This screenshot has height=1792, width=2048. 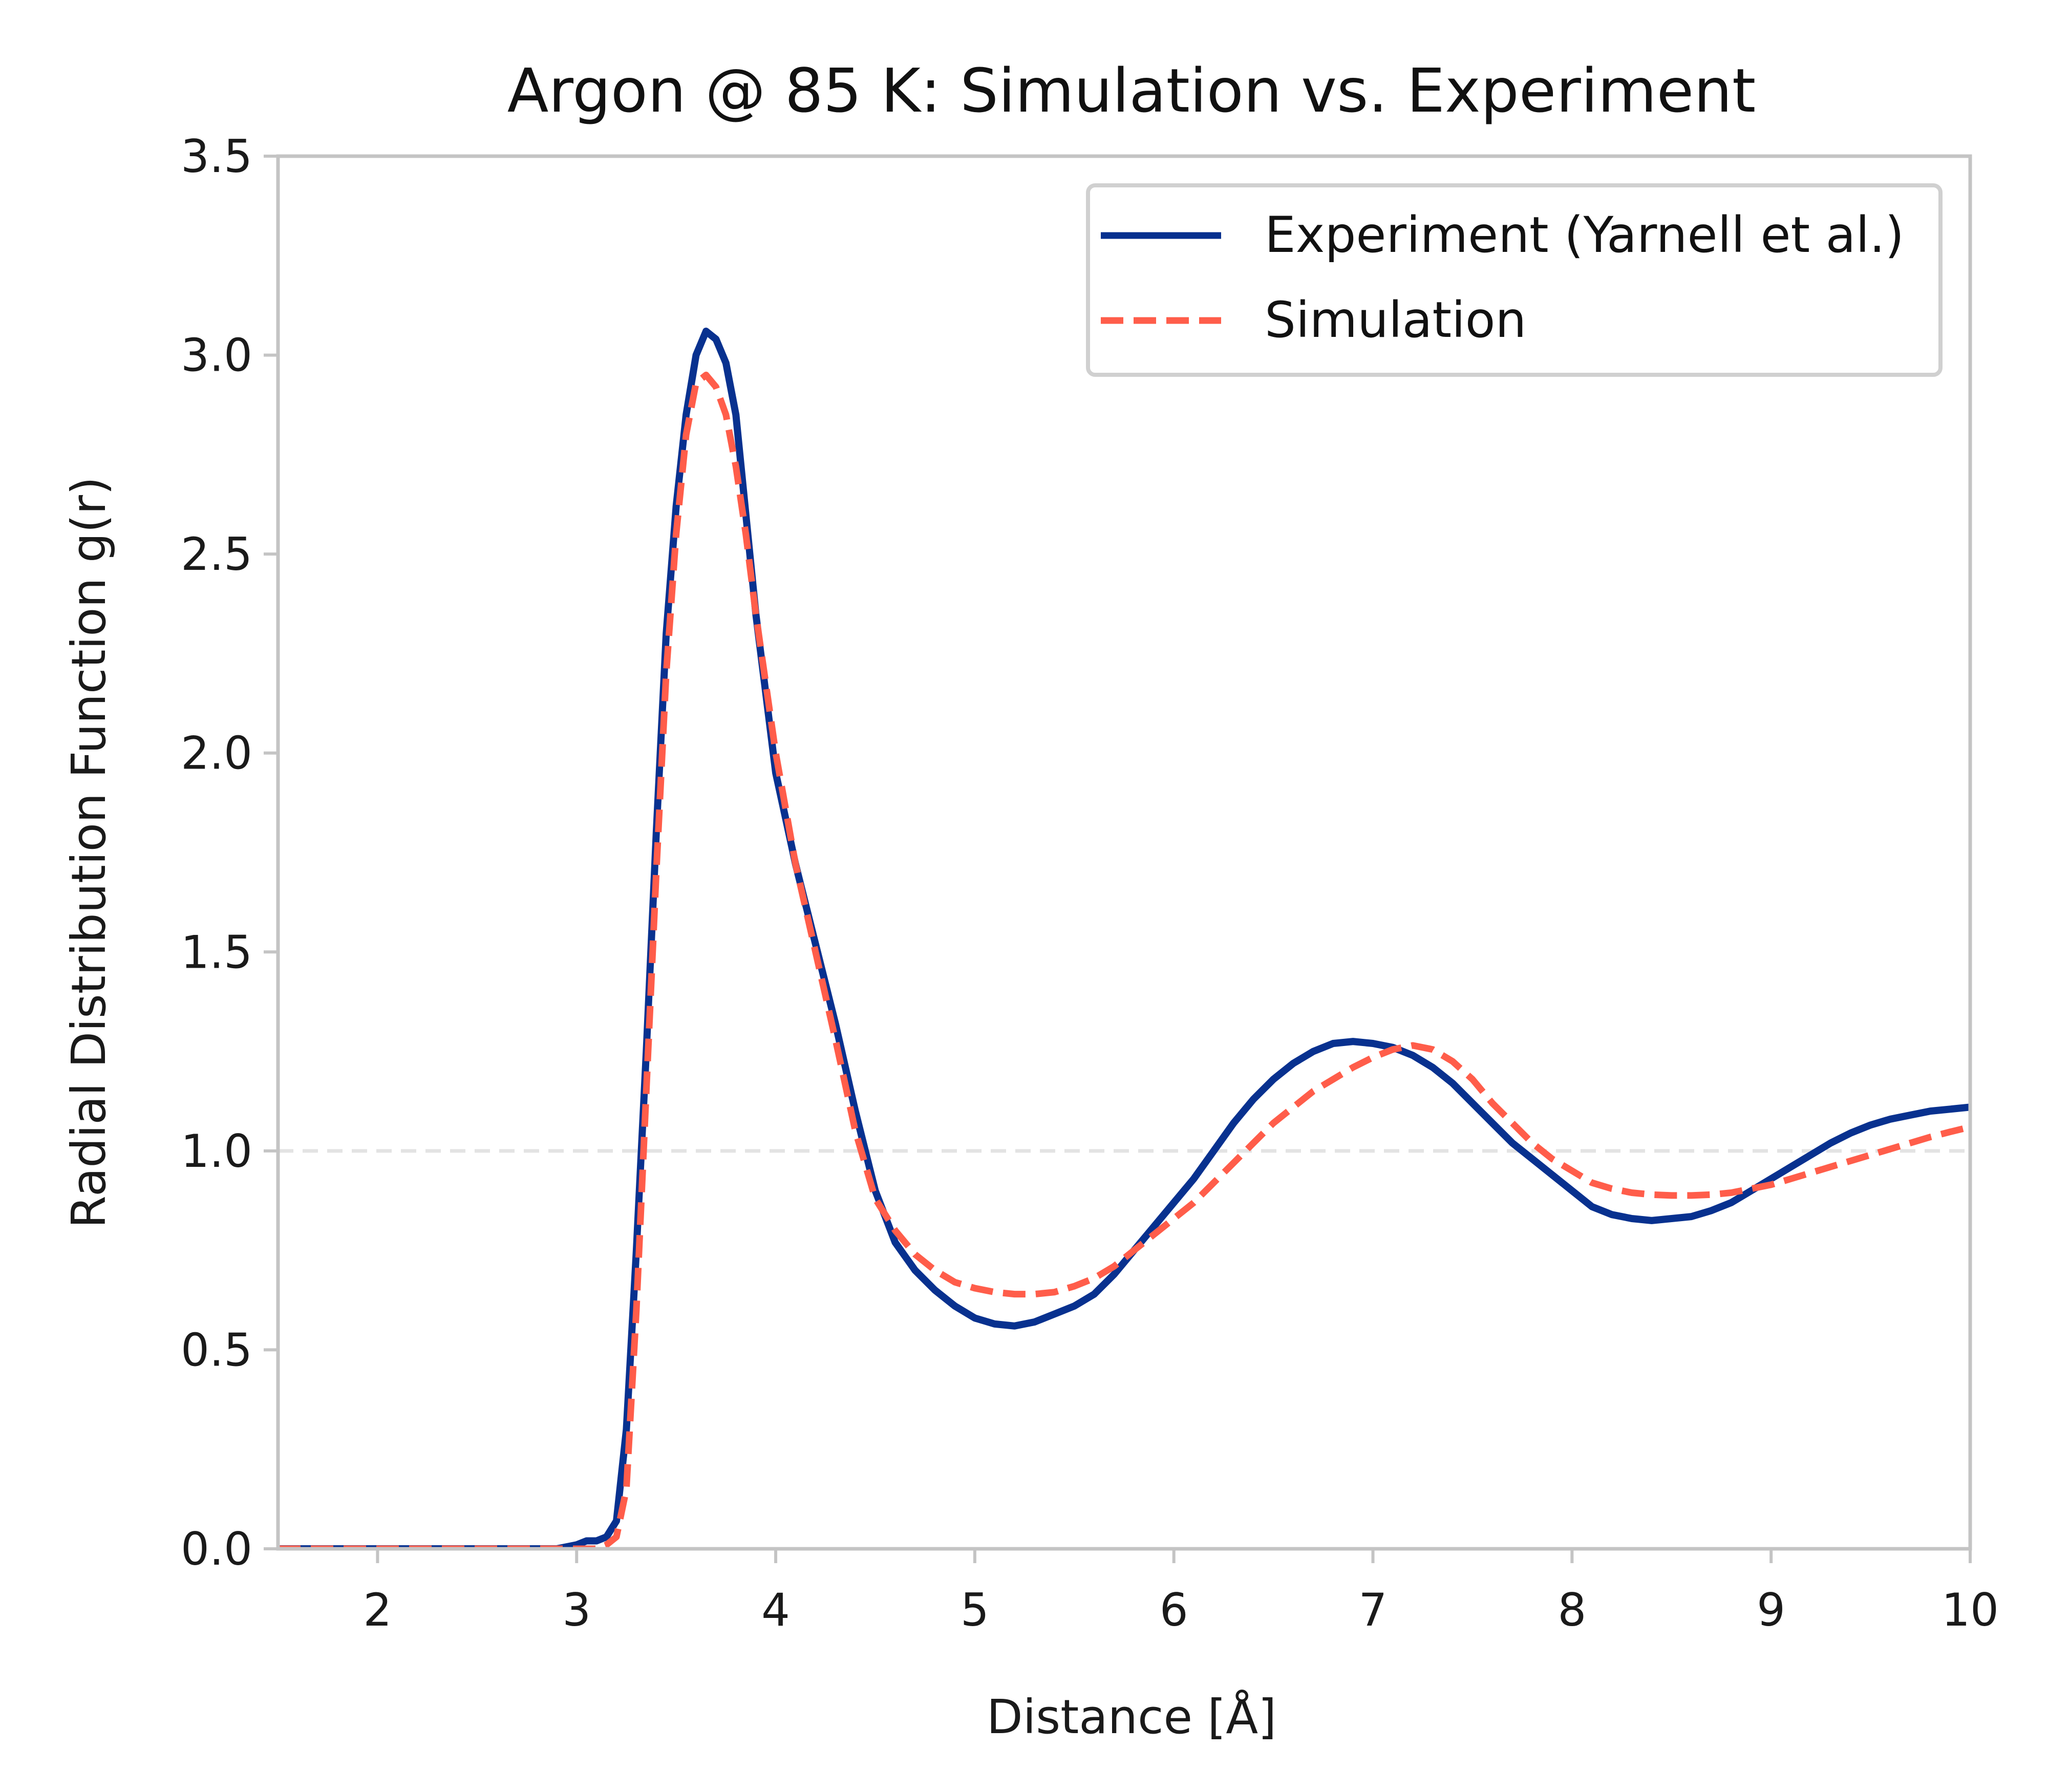 I want to click on legend-box, so click(x=1514, y=280).